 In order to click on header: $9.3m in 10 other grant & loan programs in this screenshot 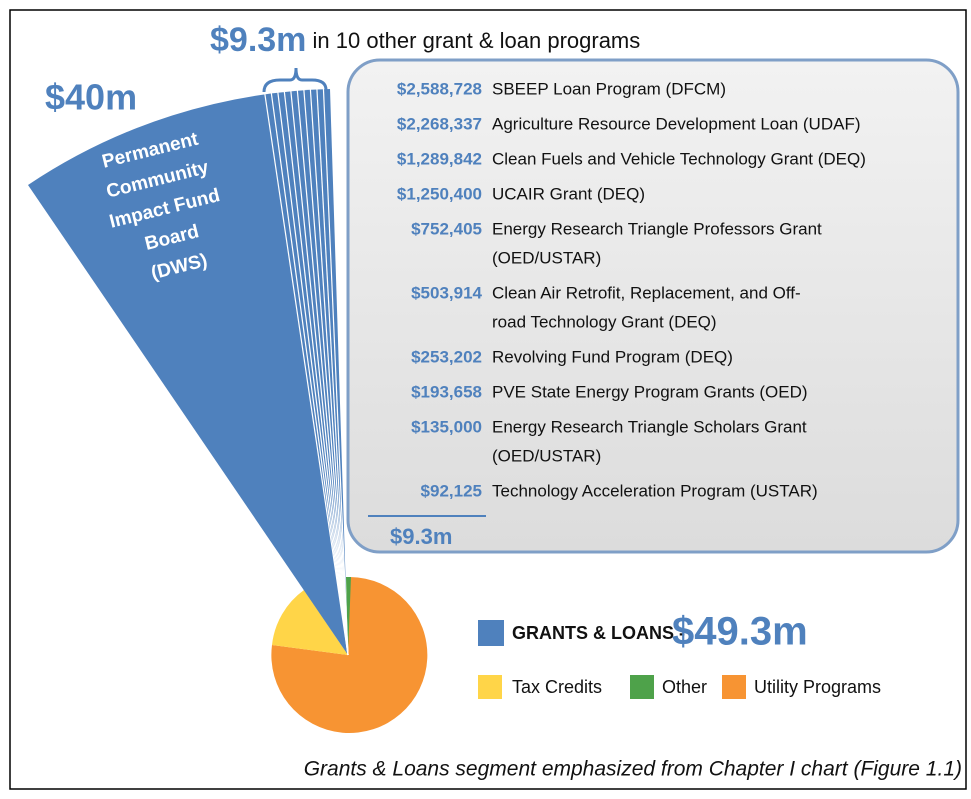, I will do `click(425, 40)`.